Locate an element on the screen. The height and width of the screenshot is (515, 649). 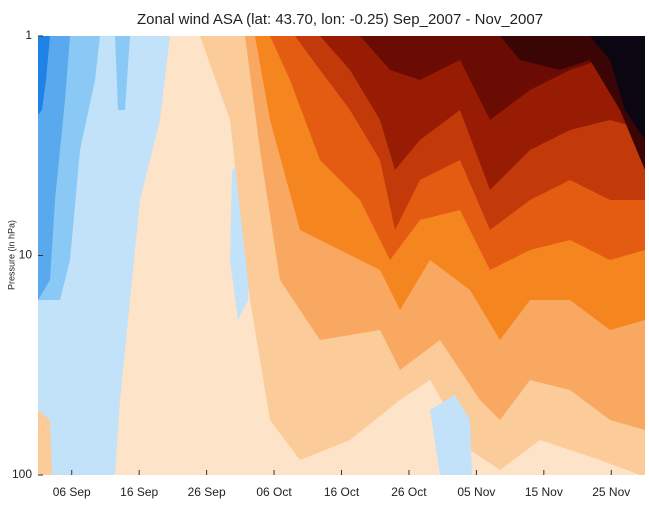
x-tick-label: 16 Oct is located at coordinates (342, 492).